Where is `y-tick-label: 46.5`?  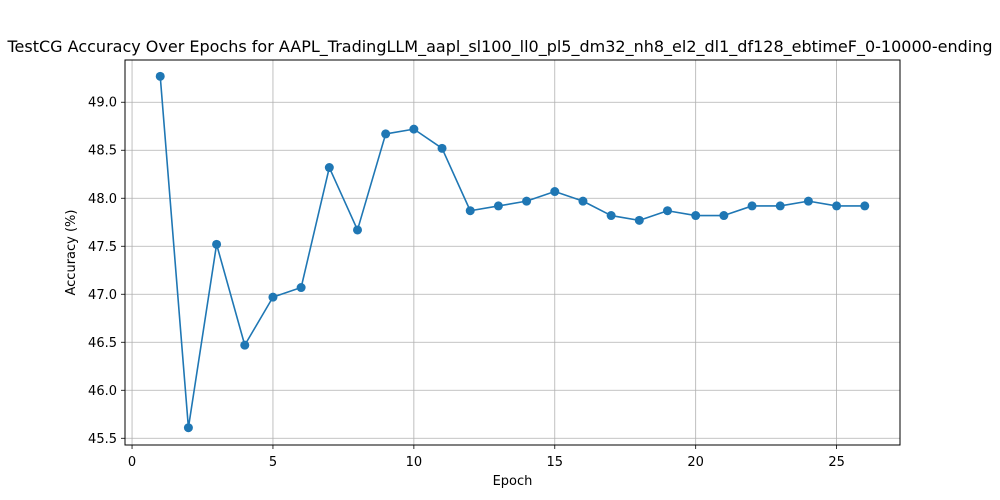 y-tick-label: 46.5 is located at coordinates (102, 343).